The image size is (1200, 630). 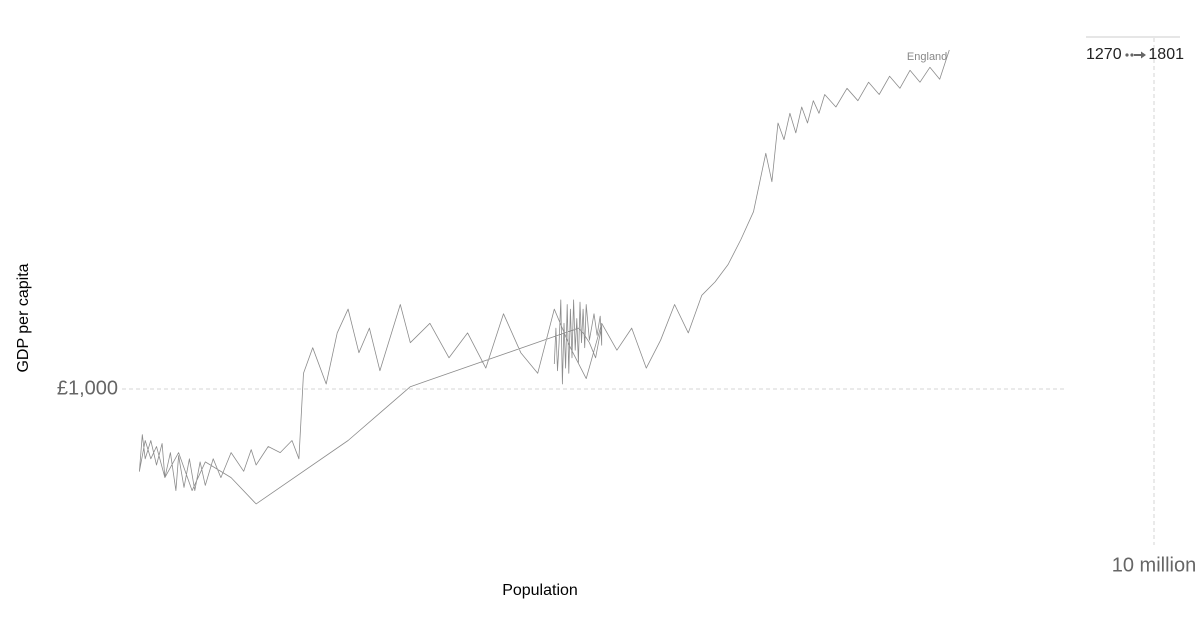 I want to click on x-tick-label-10-million: 10 million, so click(x=1154, y=565).